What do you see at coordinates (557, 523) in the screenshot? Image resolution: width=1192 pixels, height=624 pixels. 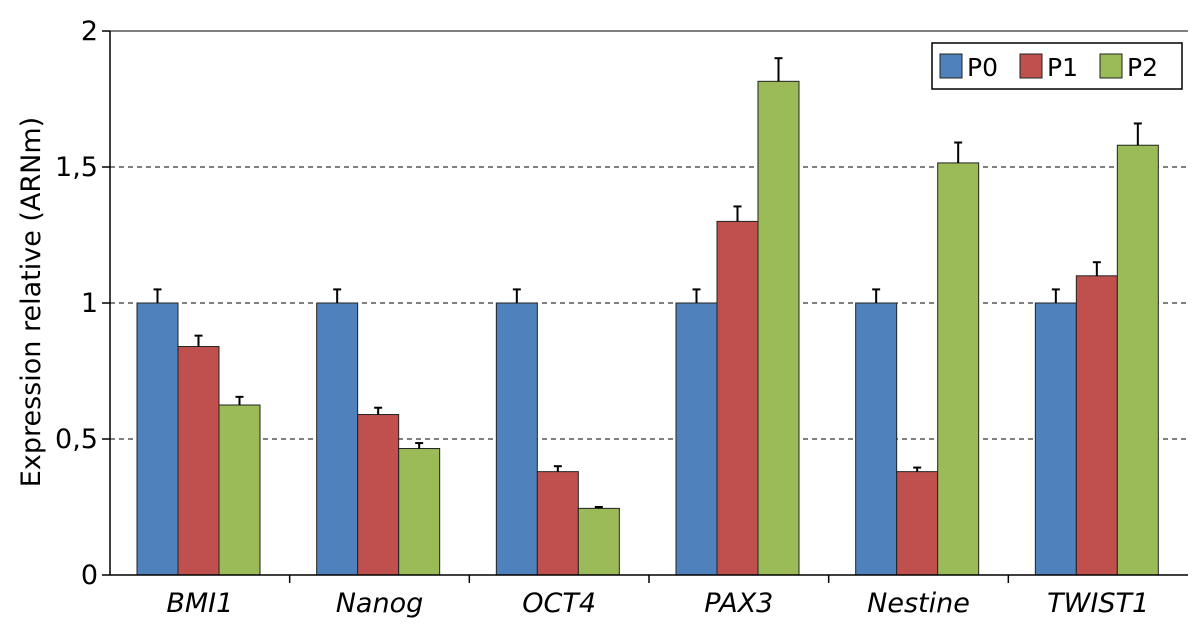 I see `bar-p1-oct4` at bounding box center [557, 523].